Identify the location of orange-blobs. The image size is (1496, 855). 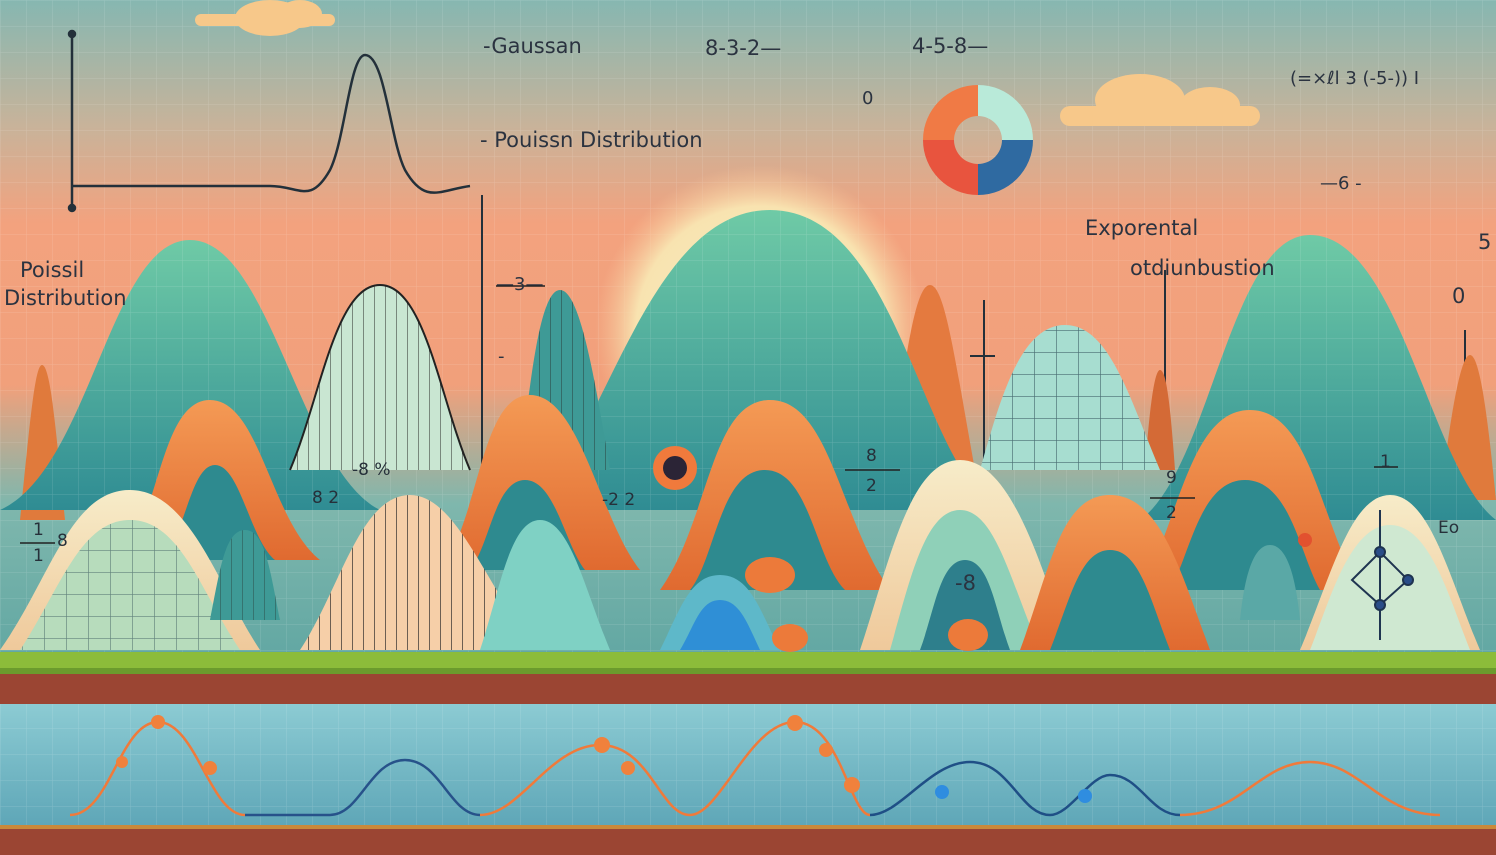
(1028, 592).